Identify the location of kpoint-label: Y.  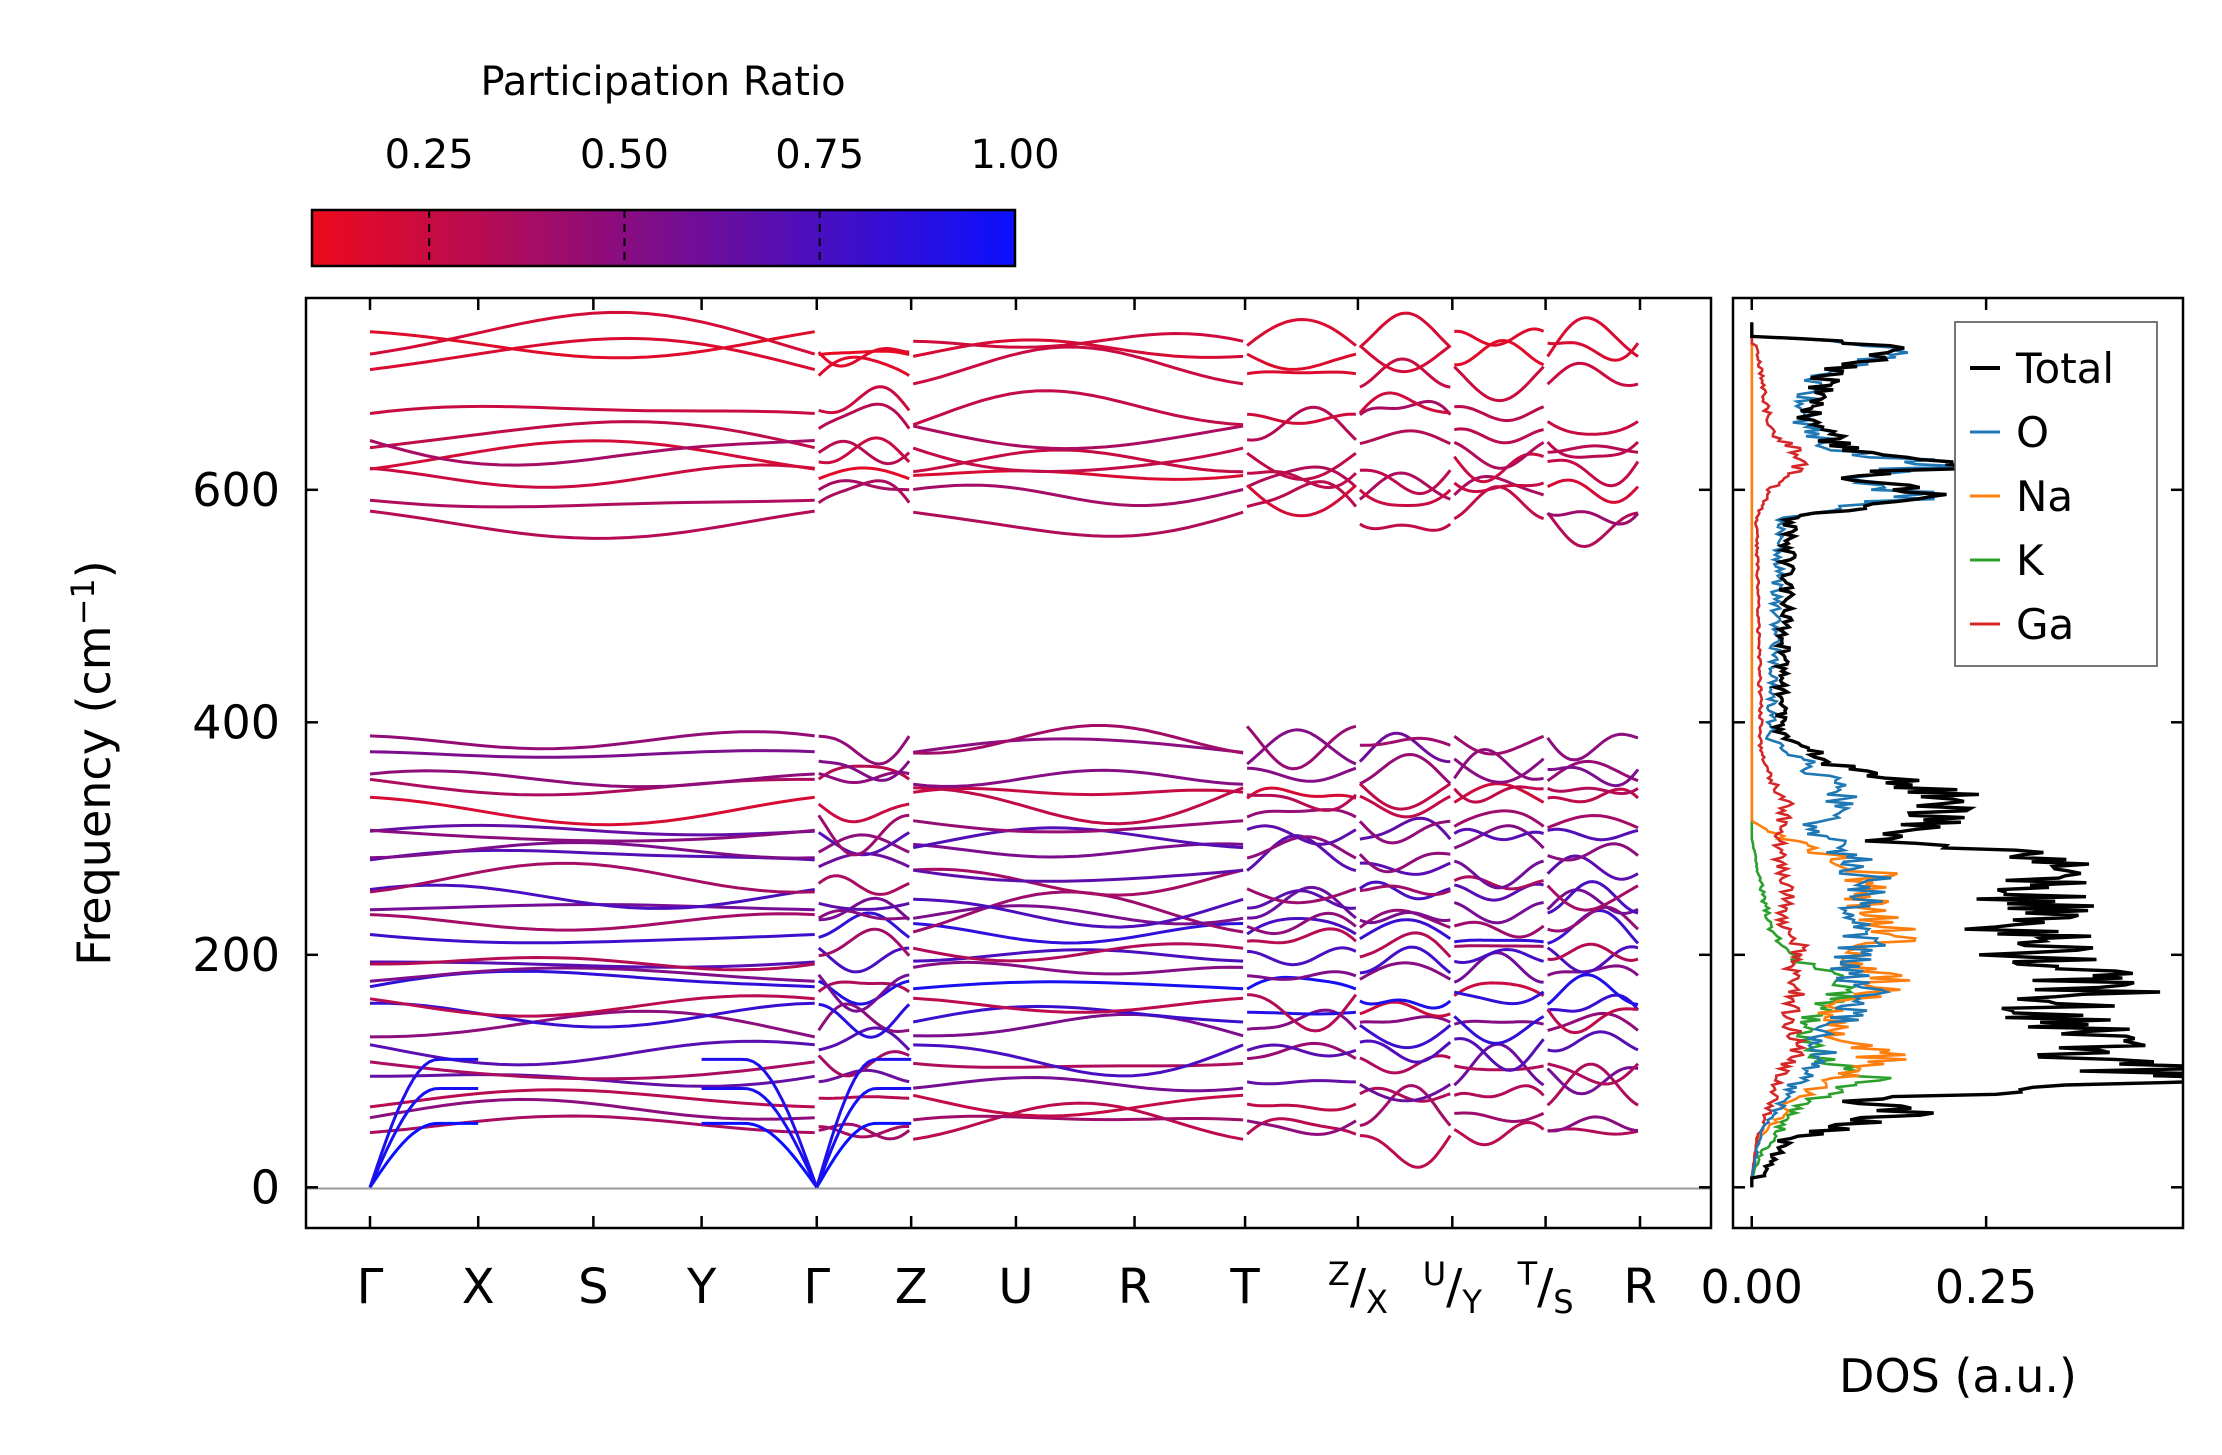
(701, 1287).